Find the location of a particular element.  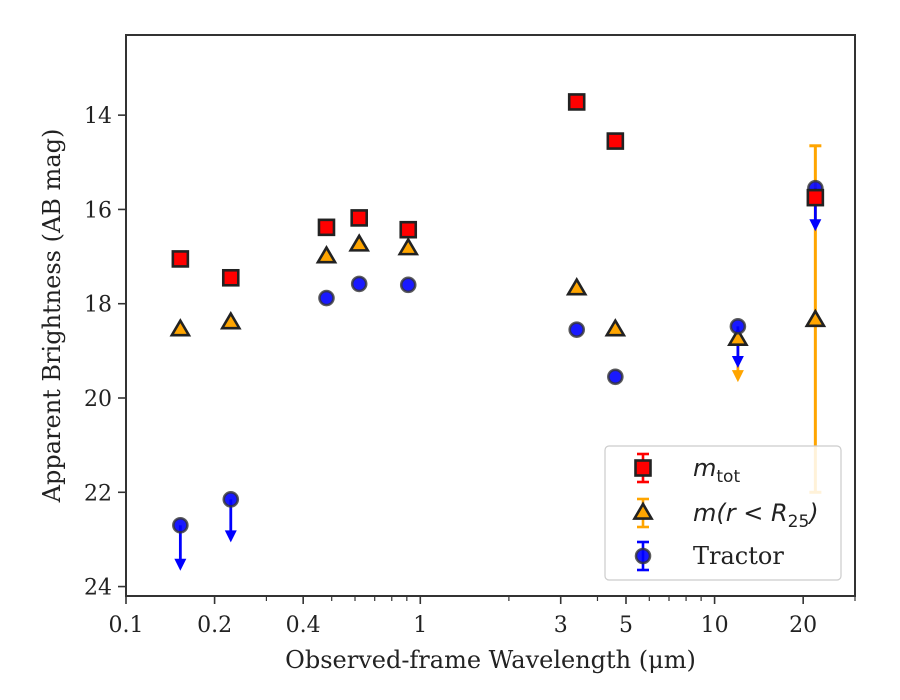

legend-label: m(r < R25) is located at coordinates (756, 515).